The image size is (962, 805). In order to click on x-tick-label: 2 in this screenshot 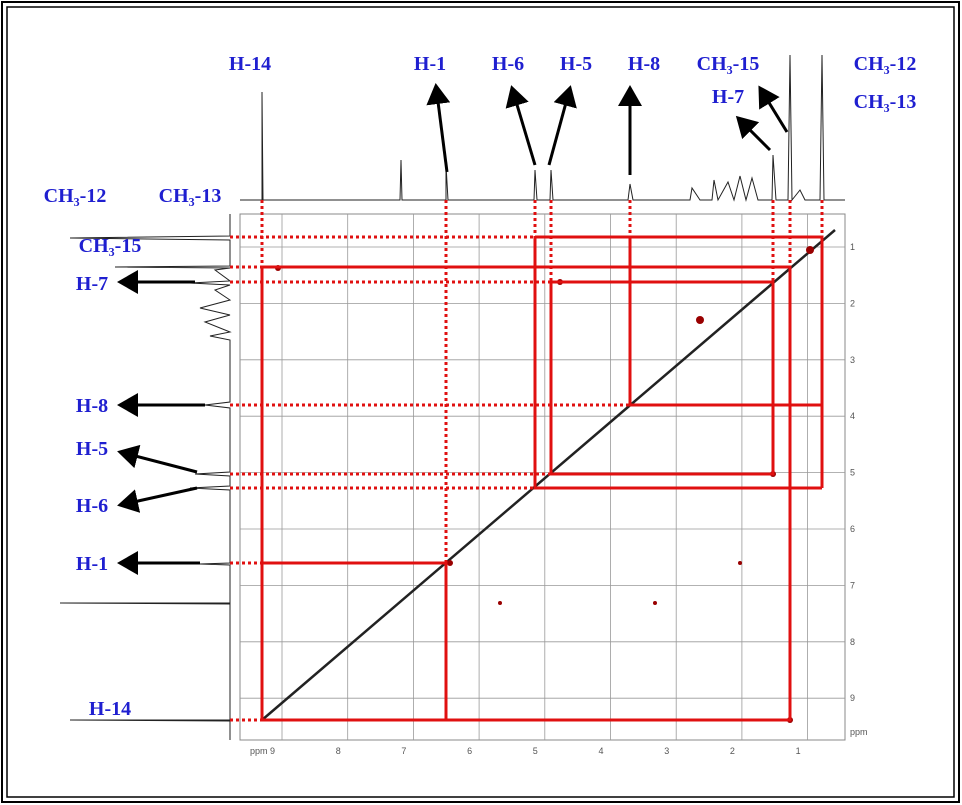, I will do `click(732, 751)`.